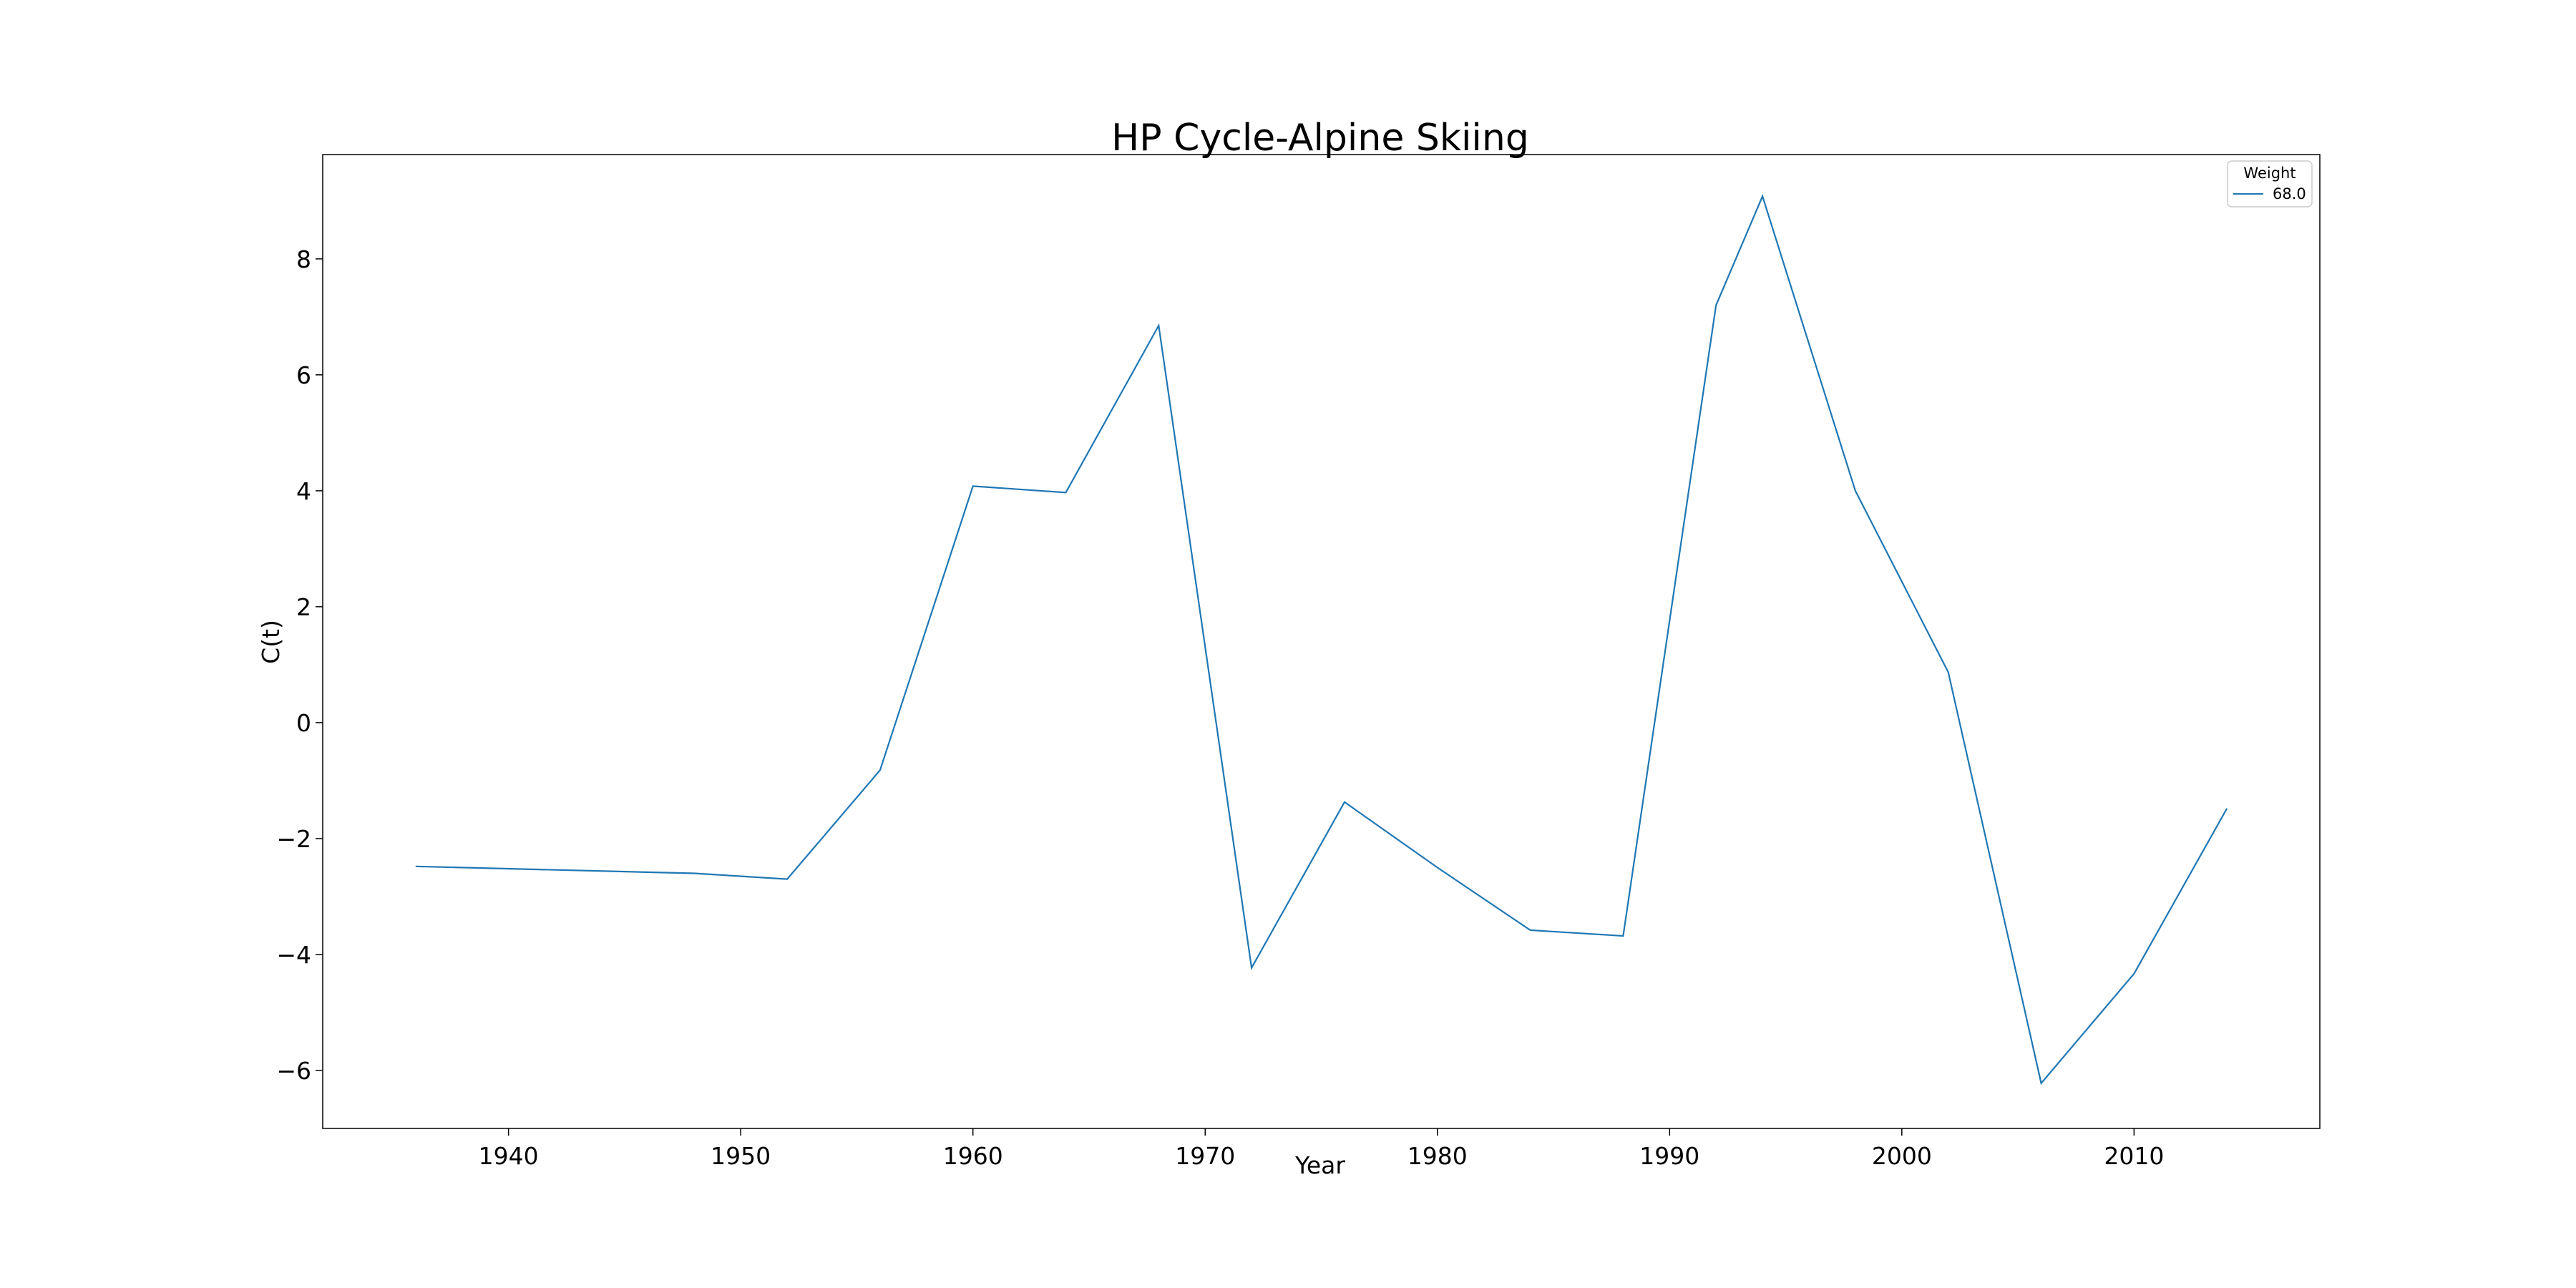 This screenshot has width=2576, height=1288. Describe the element at coordinates (303, 607) in the screenshot. I see `y-tick-label: 2` at that location.